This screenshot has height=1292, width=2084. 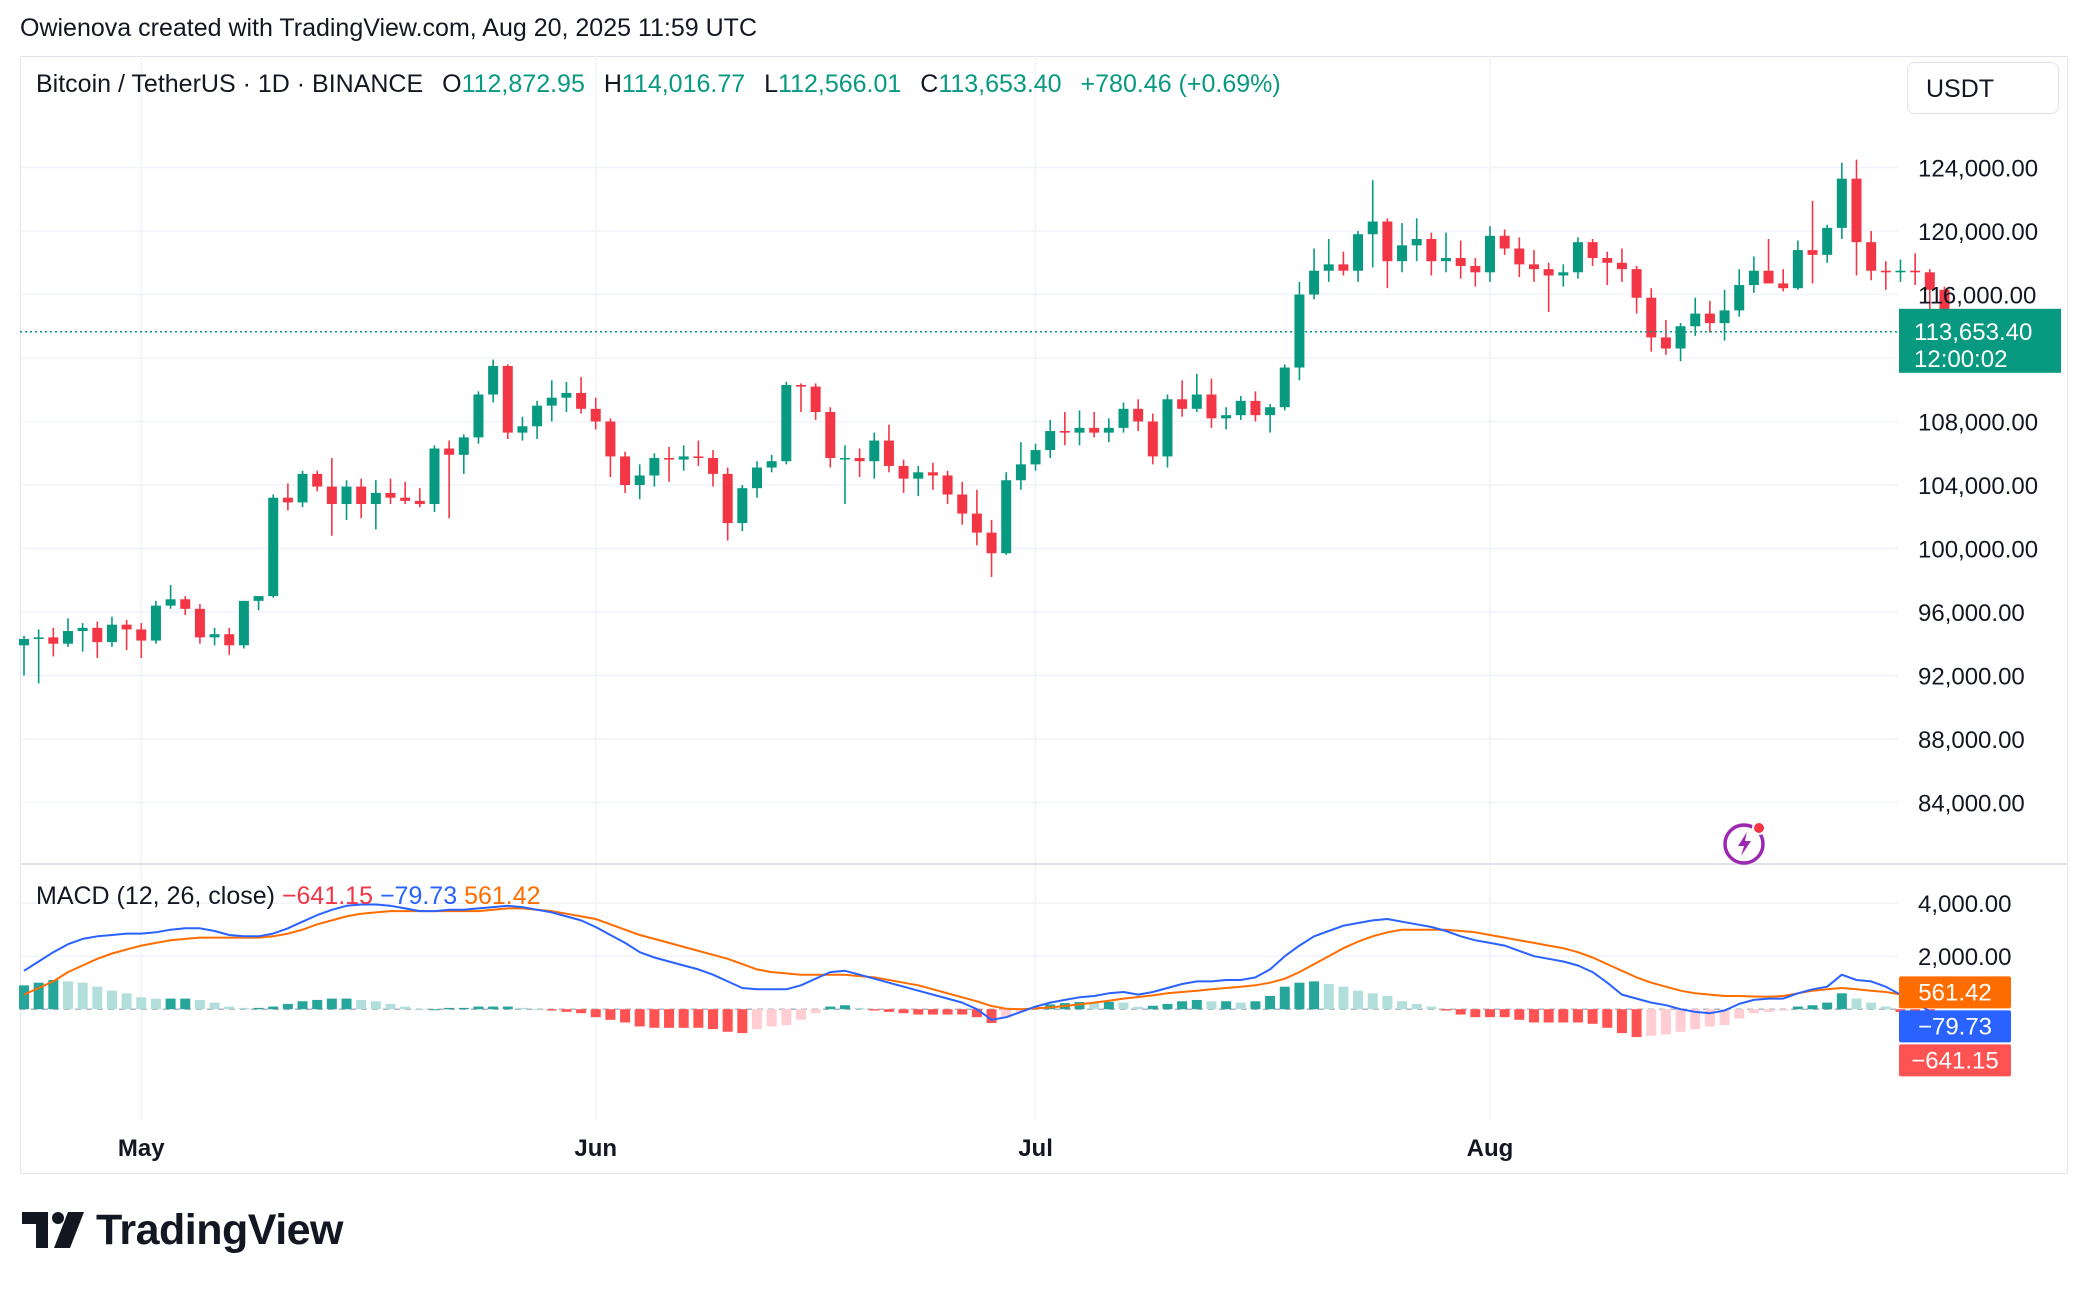 What do you see at coordinates (220, 1230) in the screenshot?
I see `tradingview-logo-text: TradingView` at bounding box center [220, 1230].